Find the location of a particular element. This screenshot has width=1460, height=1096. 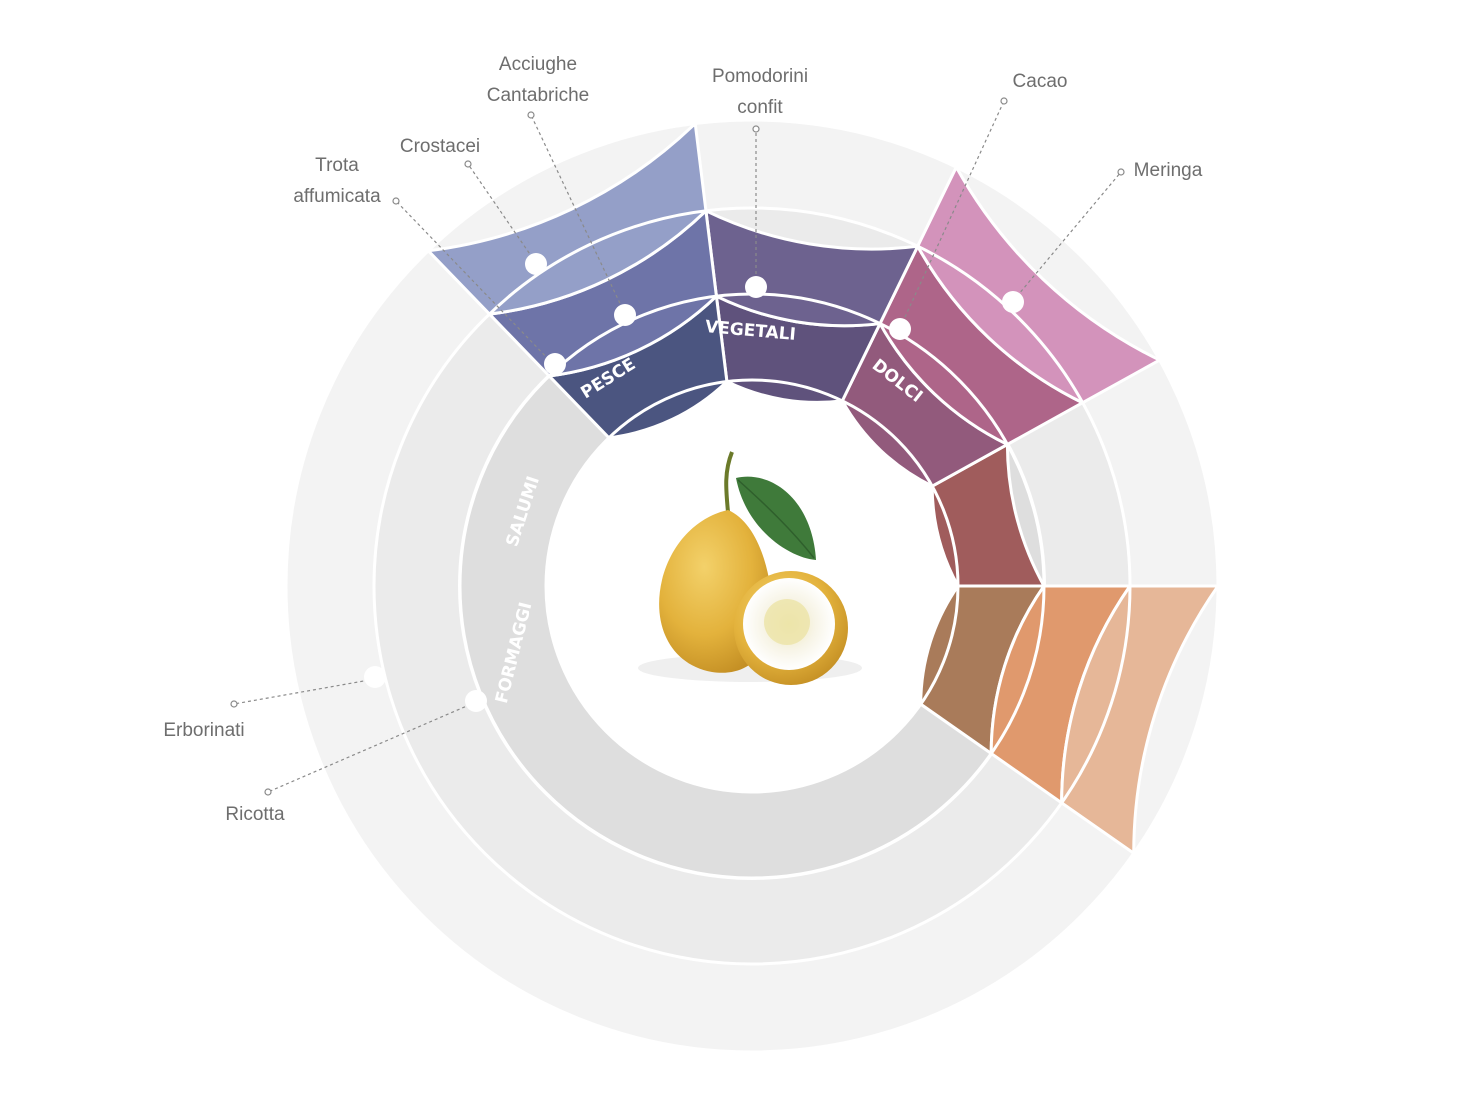

pairing-label-pomodorini-line1: Pomodorini is located at coordinates (760, 76).